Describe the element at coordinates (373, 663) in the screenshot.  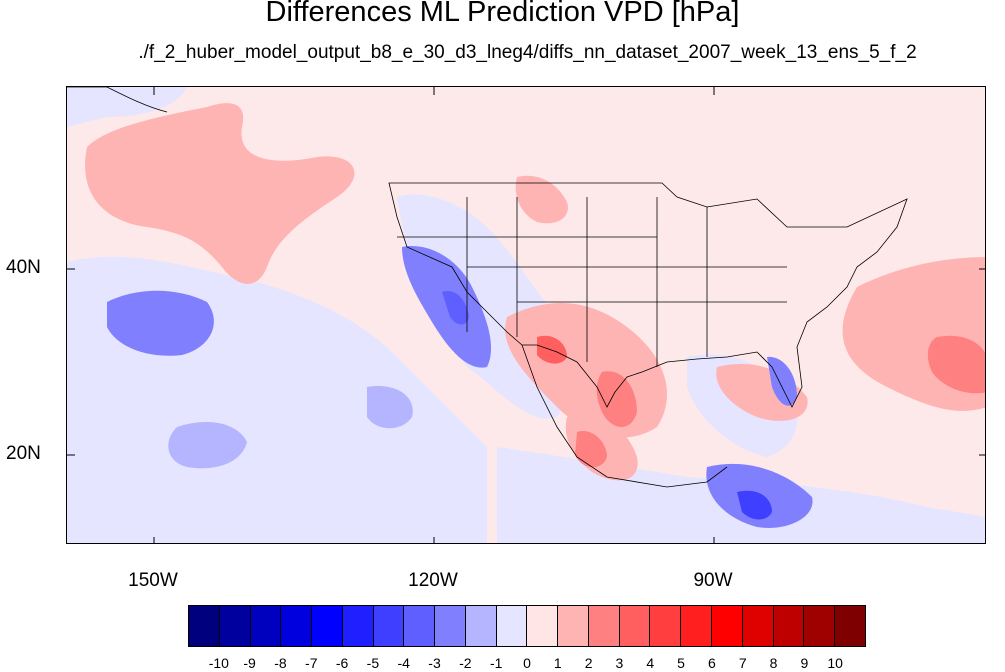
I see `colorbar-tick-label: -5` at that location.